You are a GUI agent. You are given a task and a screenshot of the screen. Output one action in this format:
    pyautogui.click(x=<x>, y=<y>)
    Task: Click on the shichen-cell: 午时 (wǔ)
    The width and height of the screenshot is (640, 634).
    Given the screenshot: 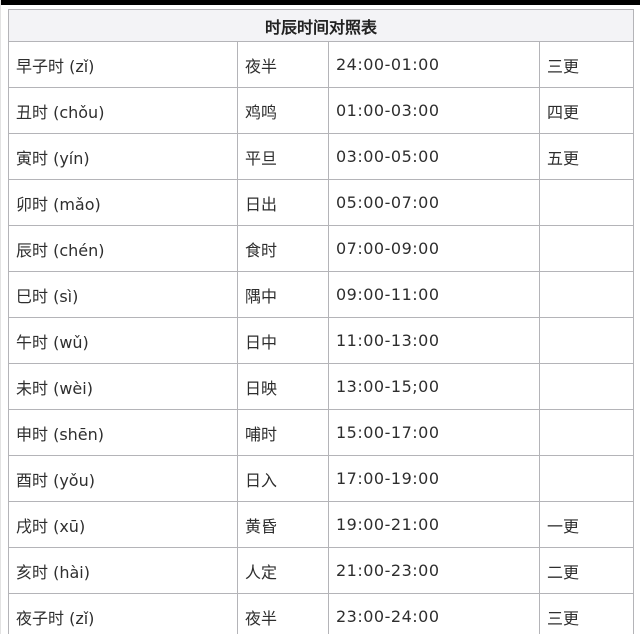 What is the action you would take?
    pyautogui.click(x=123, y=340)
    